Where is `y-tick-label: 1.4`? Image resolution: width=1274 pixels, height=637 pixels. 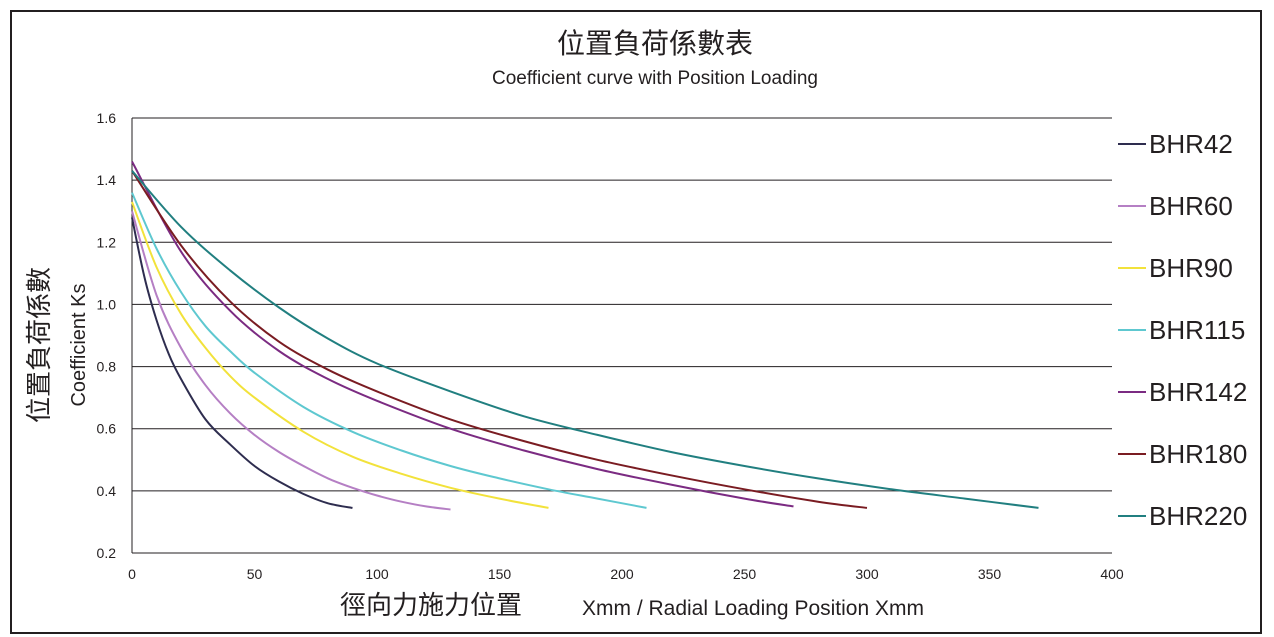
y-tick-label: 1.4 is located at coordinates (107, 180).